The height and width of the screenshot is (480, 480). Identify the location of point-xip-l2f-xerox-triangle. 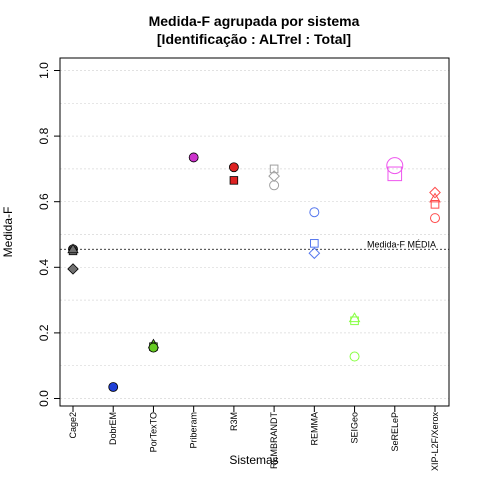
(435, 197).